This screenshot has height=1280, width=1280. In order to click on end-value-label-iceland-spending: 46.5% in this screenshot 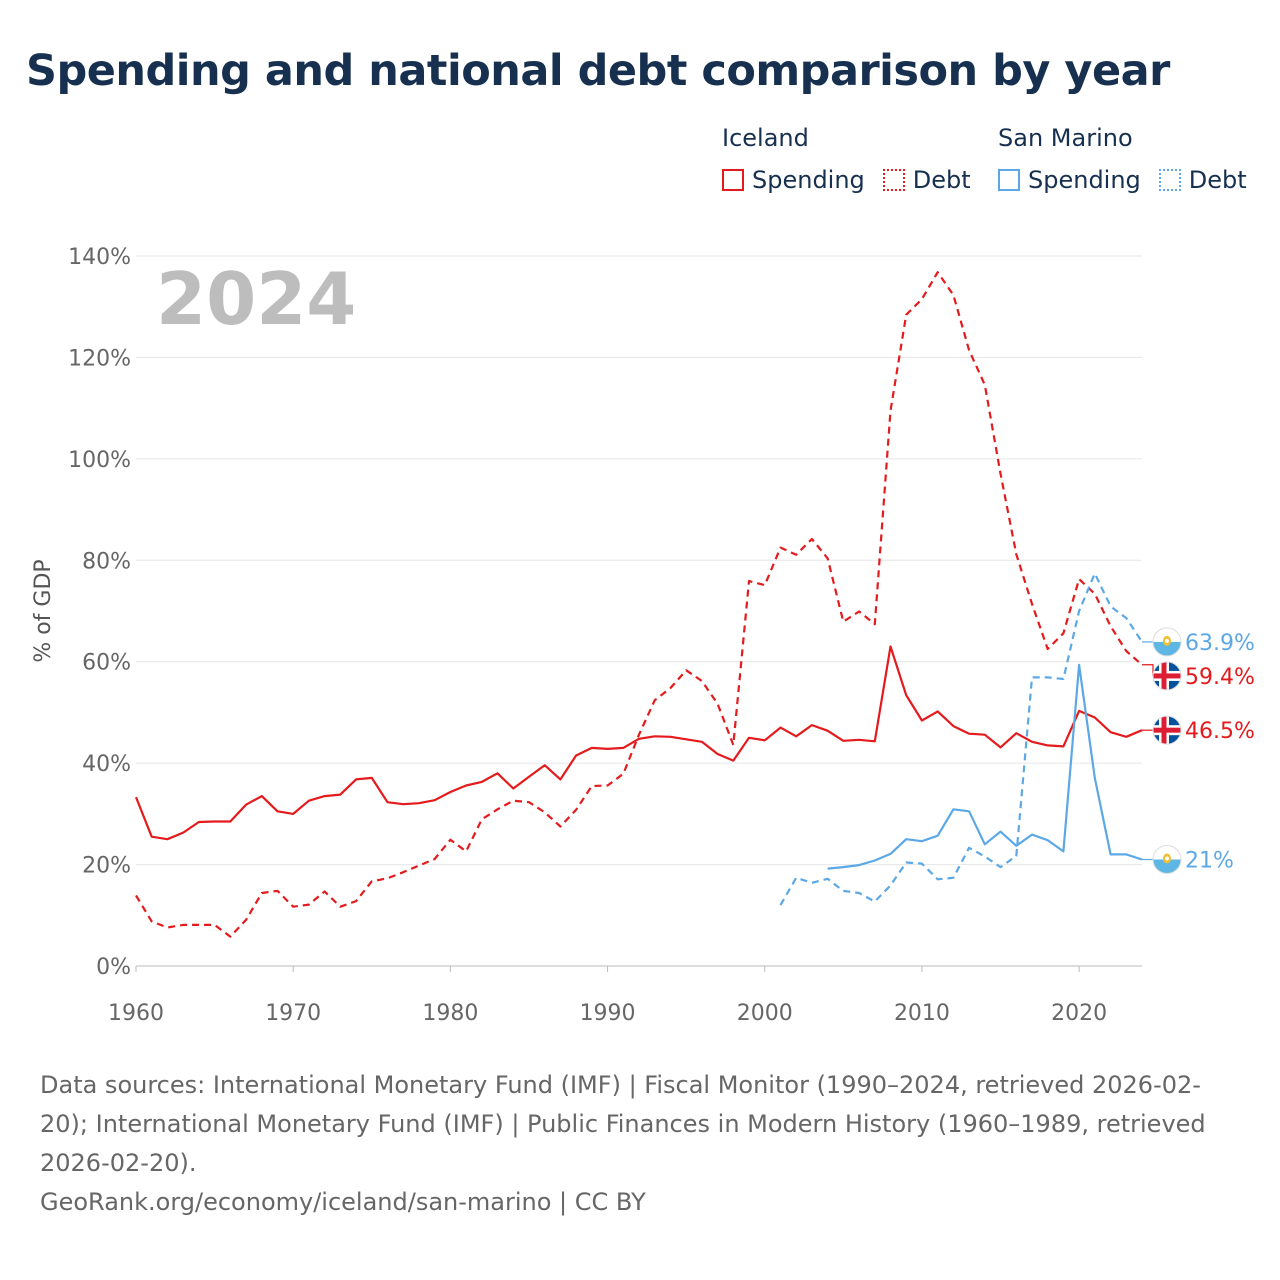, I will do `click(1220, 731)`.